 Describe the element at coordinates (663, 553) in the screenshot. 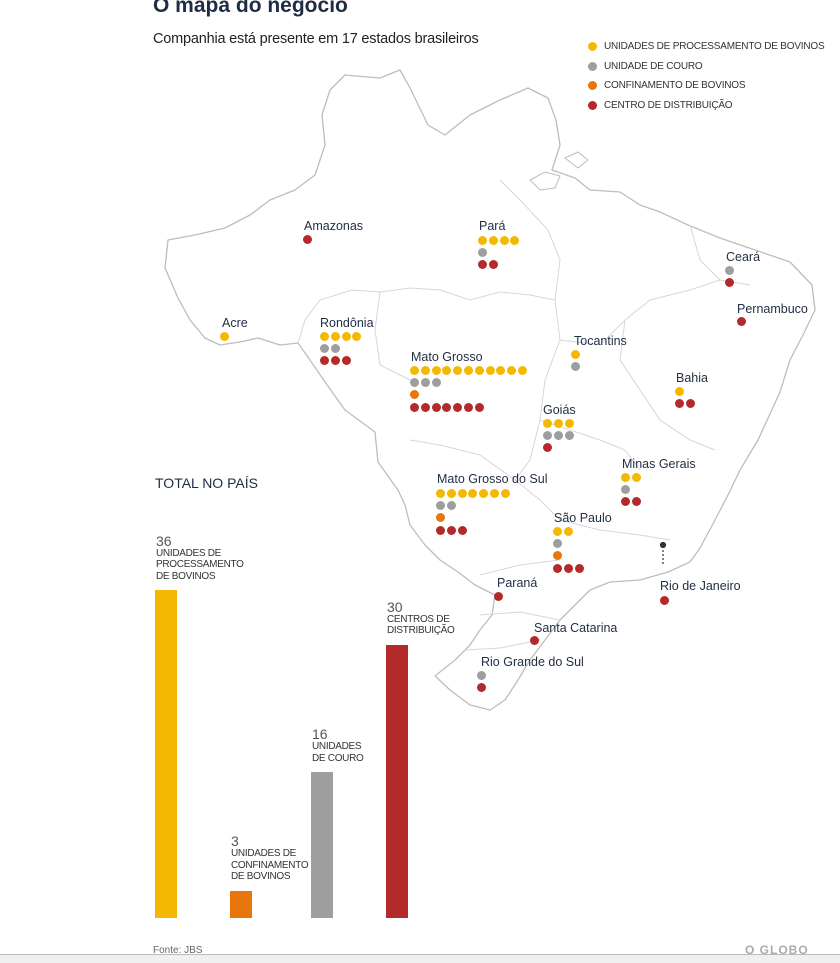

I see `rio-pin` at that location.